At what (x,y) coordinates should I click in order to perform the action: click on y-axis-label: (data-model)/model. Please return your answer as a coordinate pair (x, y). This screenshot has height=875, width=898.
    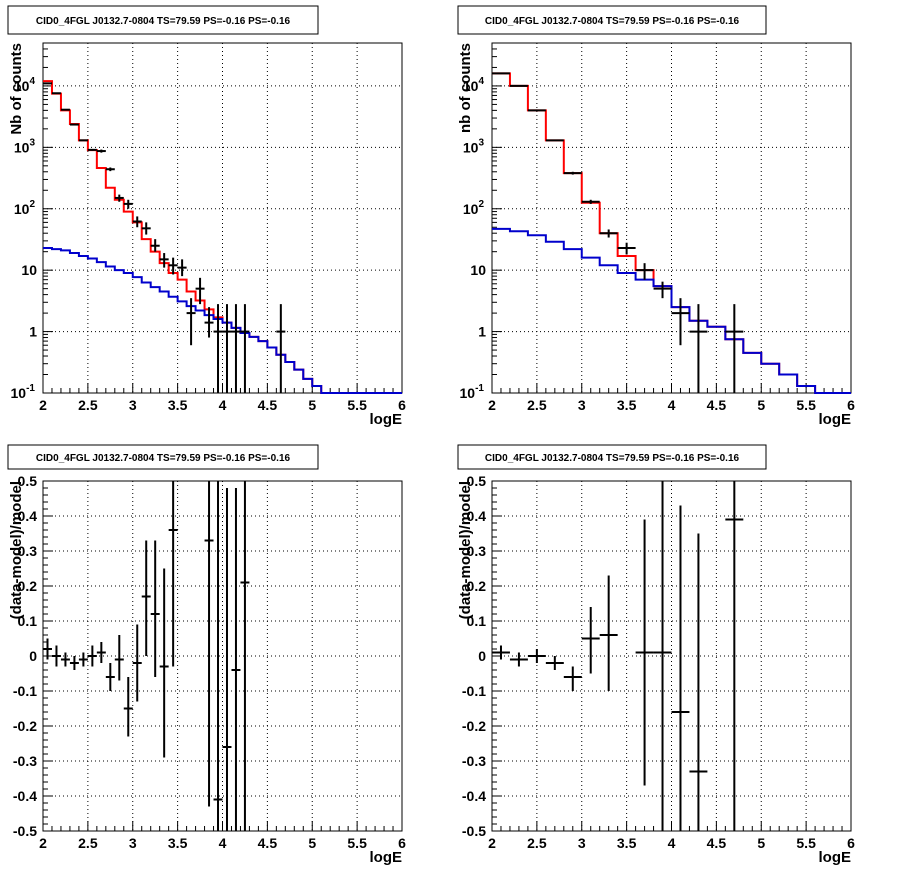
    Looking at the image, I should click on (16, 550).